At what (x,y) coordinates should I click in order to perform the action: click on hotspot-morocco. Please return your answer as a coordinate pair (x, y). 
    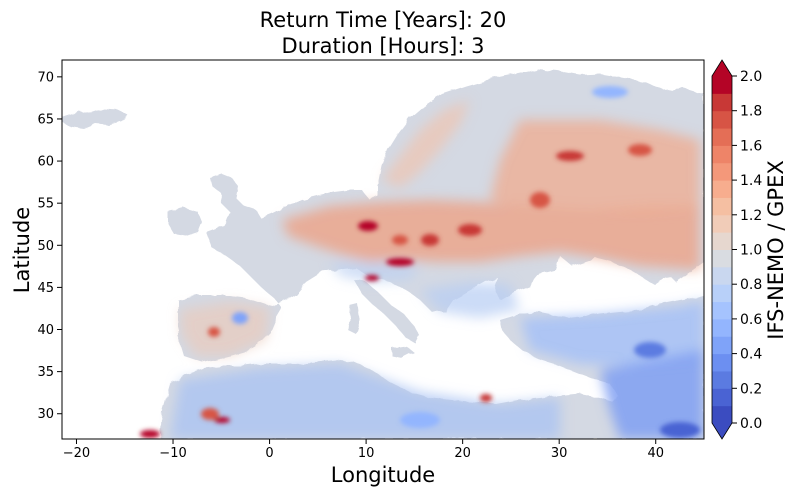
    Looking at the image, I should click on (210, 414).